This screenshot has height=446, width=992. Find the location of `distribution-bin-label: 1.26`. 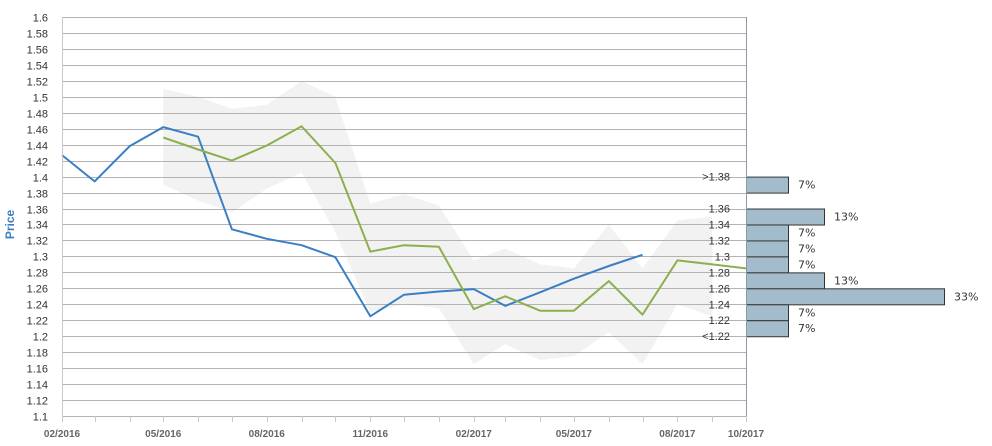

distribution-bin-label: 1.26 is located at coordinates (719, 289).